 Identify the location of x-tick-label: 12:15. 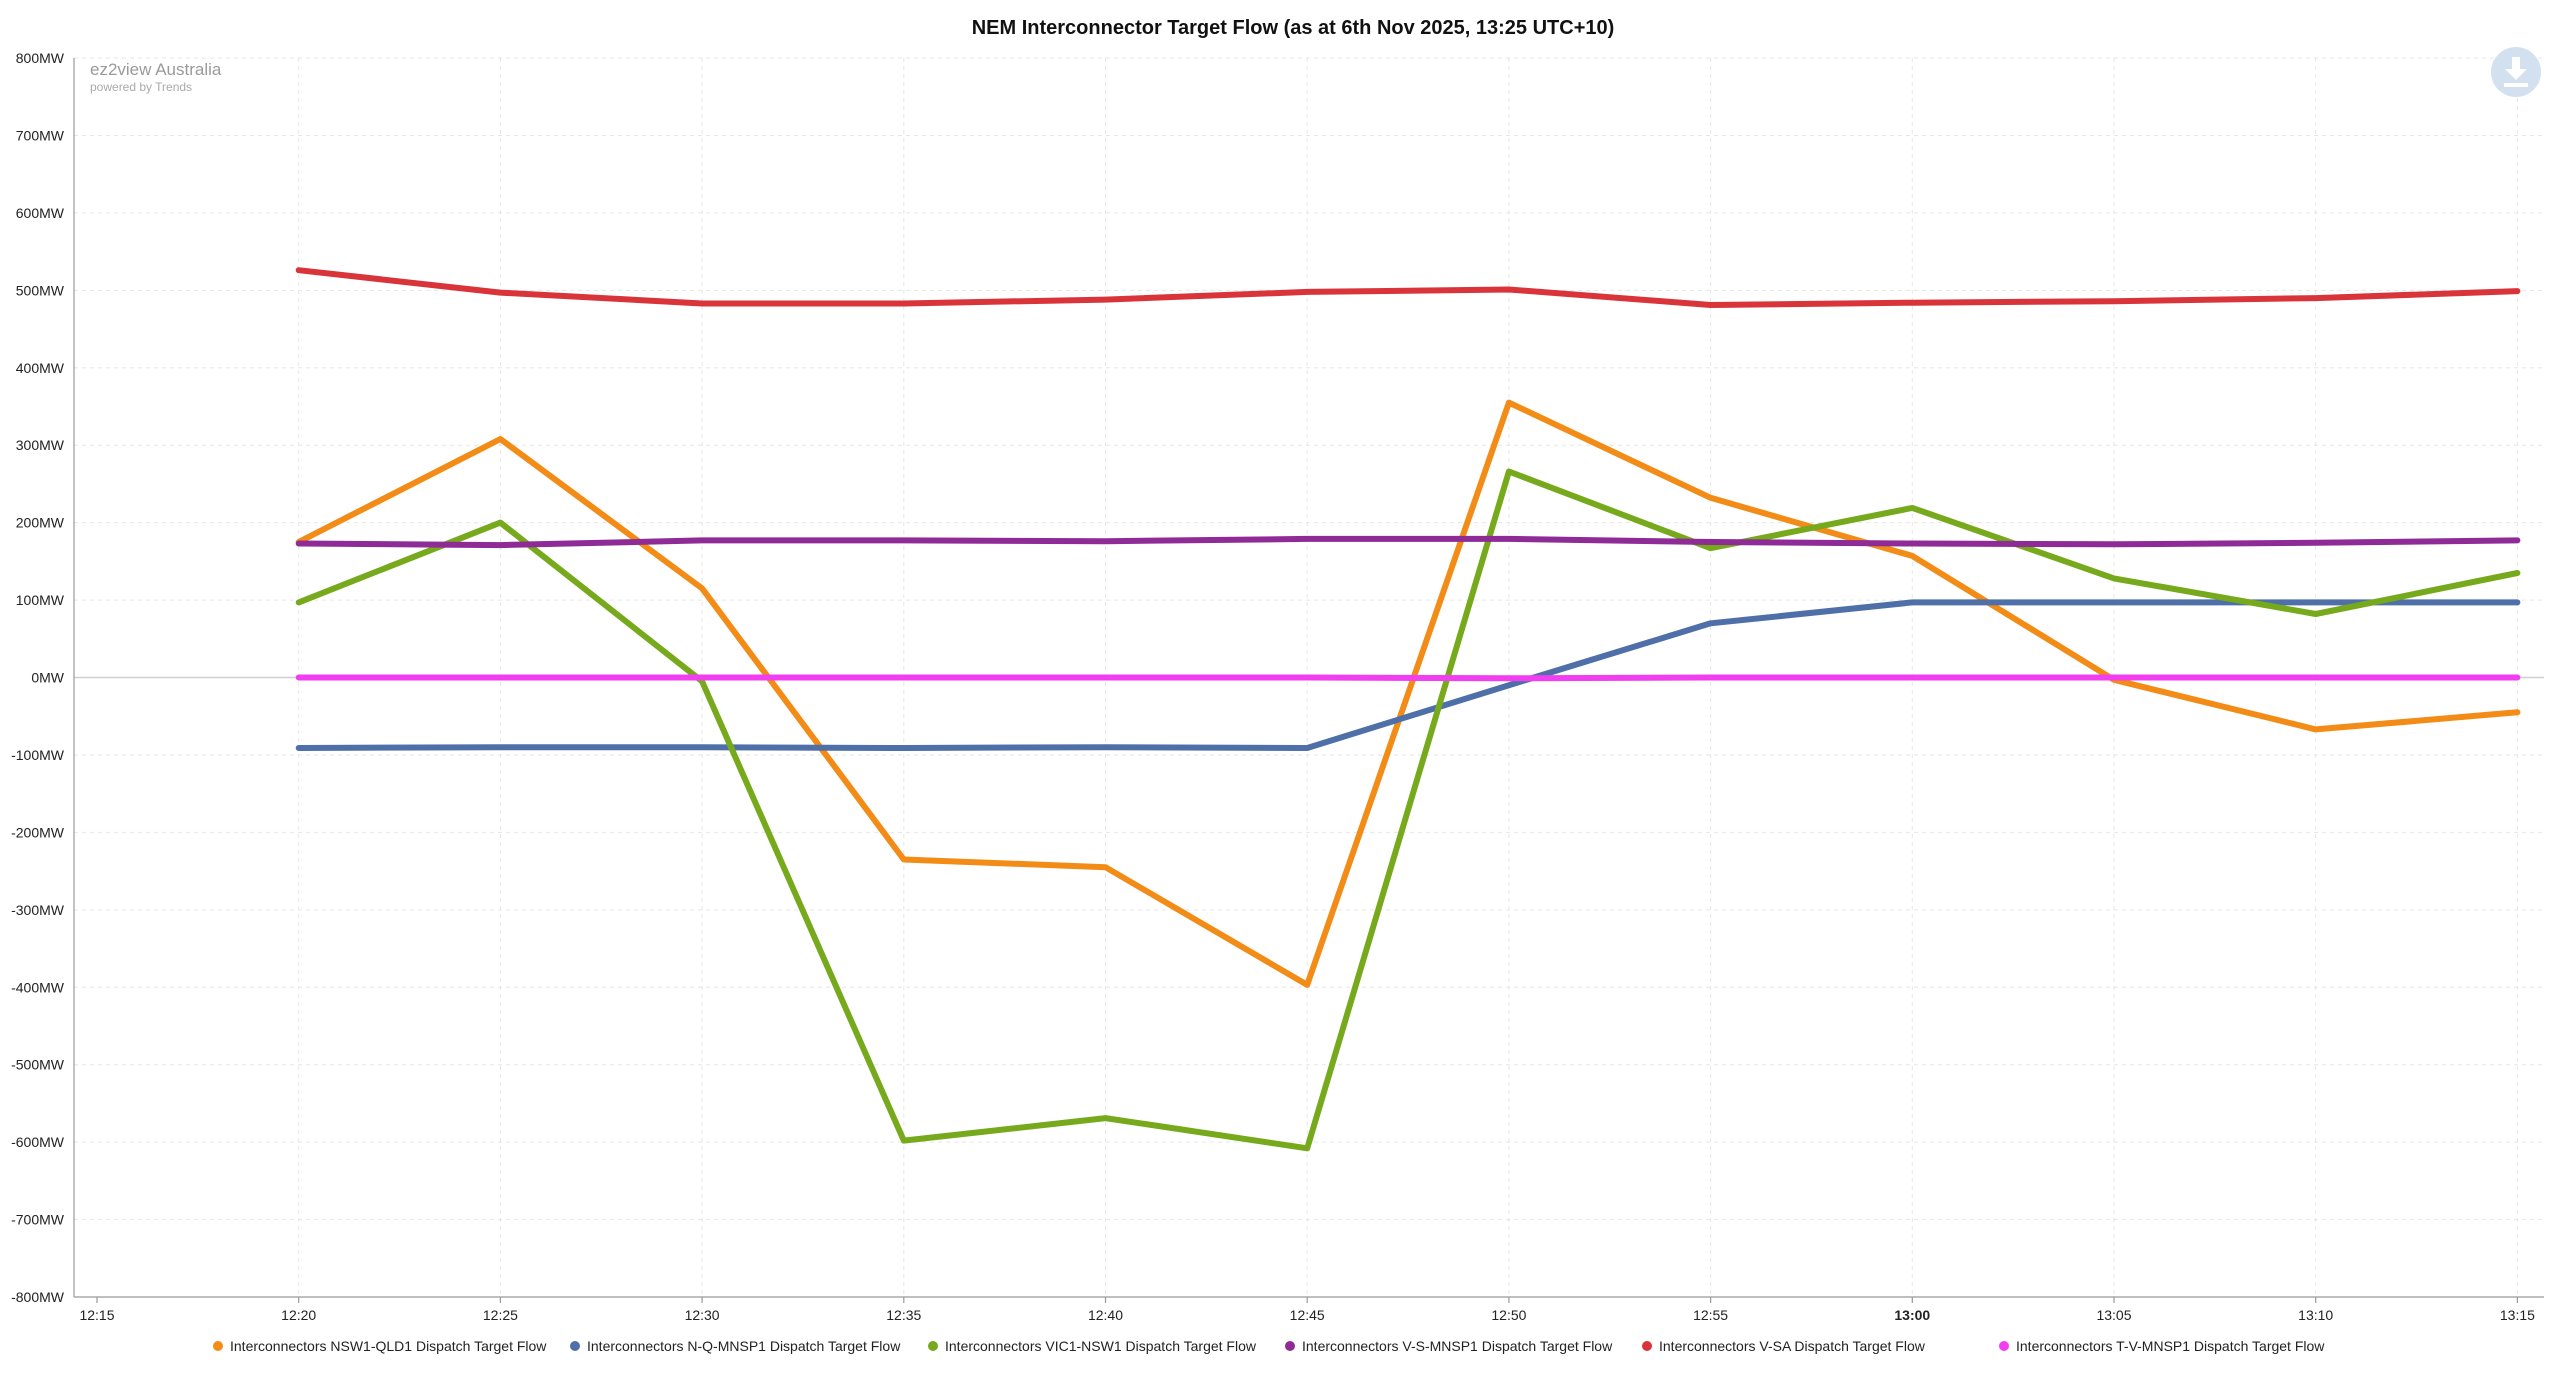
(96, 1315).